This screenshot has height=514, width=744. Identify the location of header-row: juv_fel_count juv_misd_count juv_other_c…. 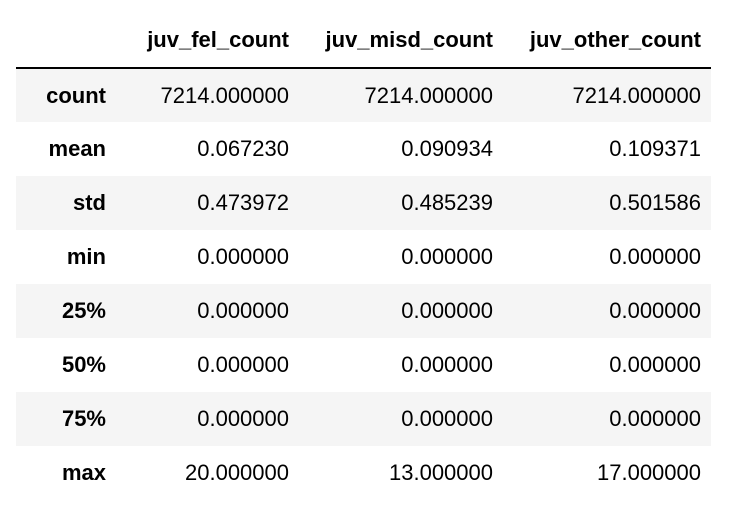
(363, 41).